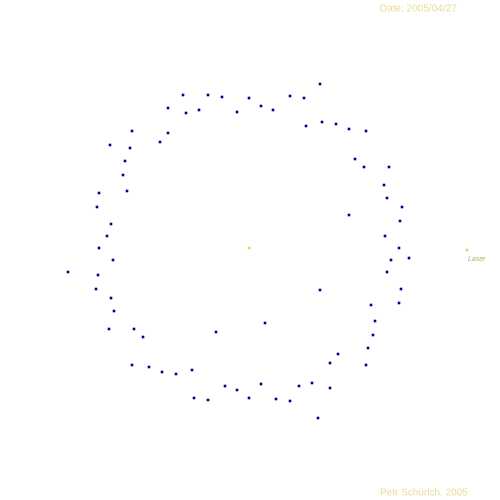 The width and height of the screenshot is (500, 500). I want to click on chart-title: Date: 2005/04/27, so click(418, 9).